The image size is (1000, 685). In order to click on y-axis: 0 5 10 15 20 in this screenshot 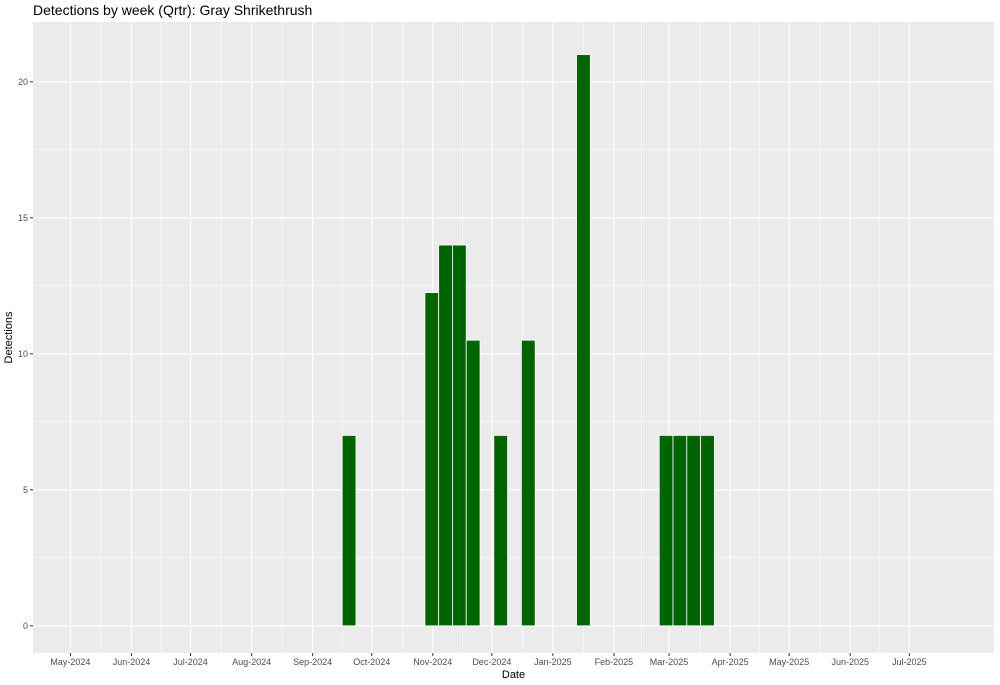, I will do `click(25, 354)`.